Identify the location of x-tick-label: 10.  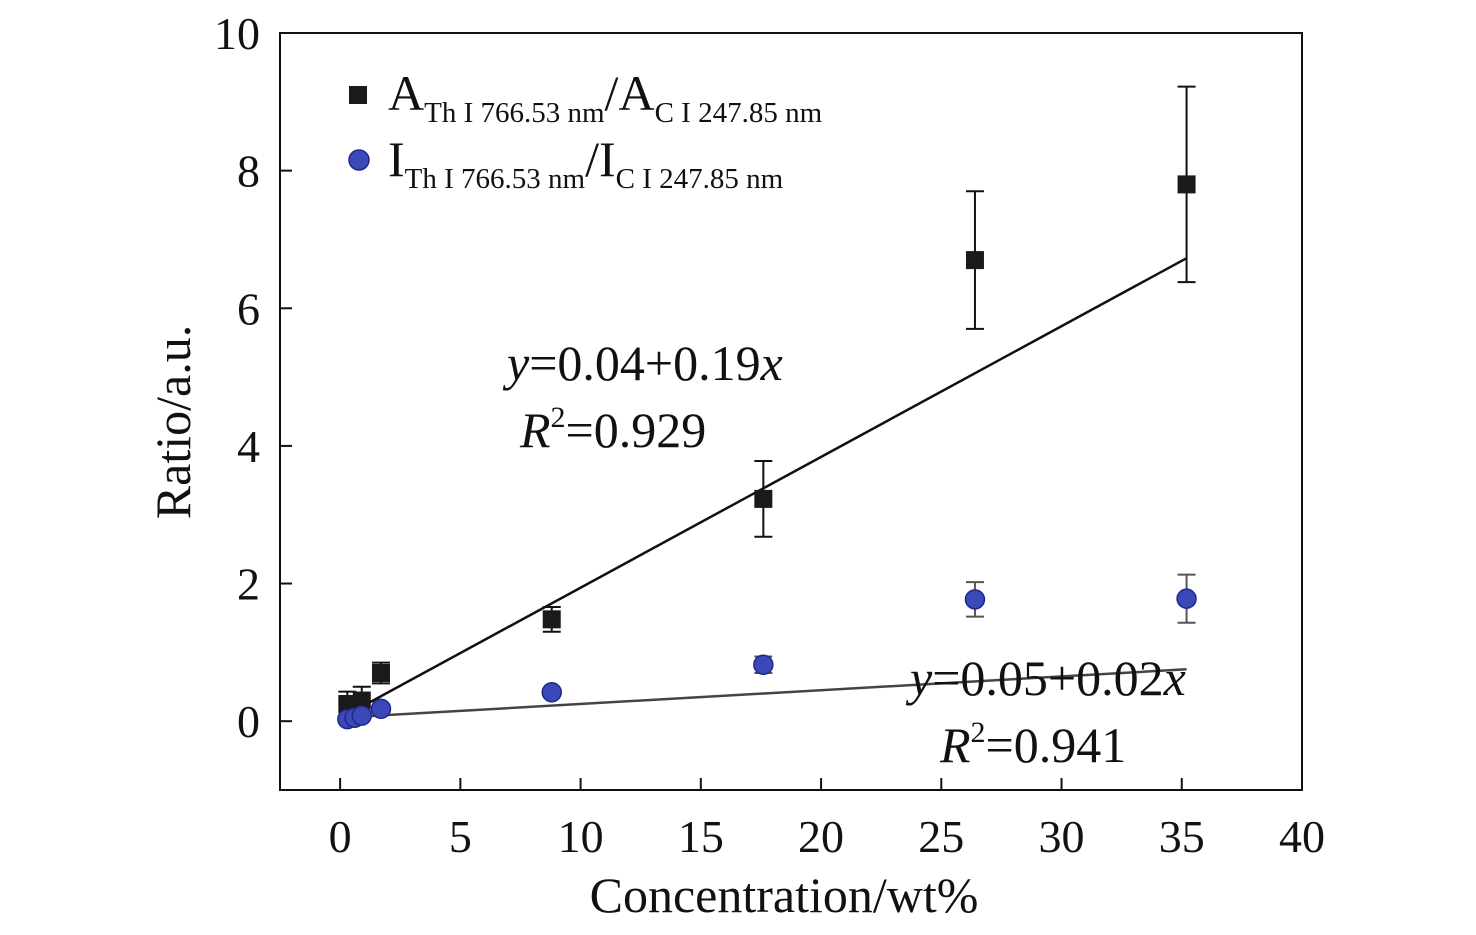
(581, 836).